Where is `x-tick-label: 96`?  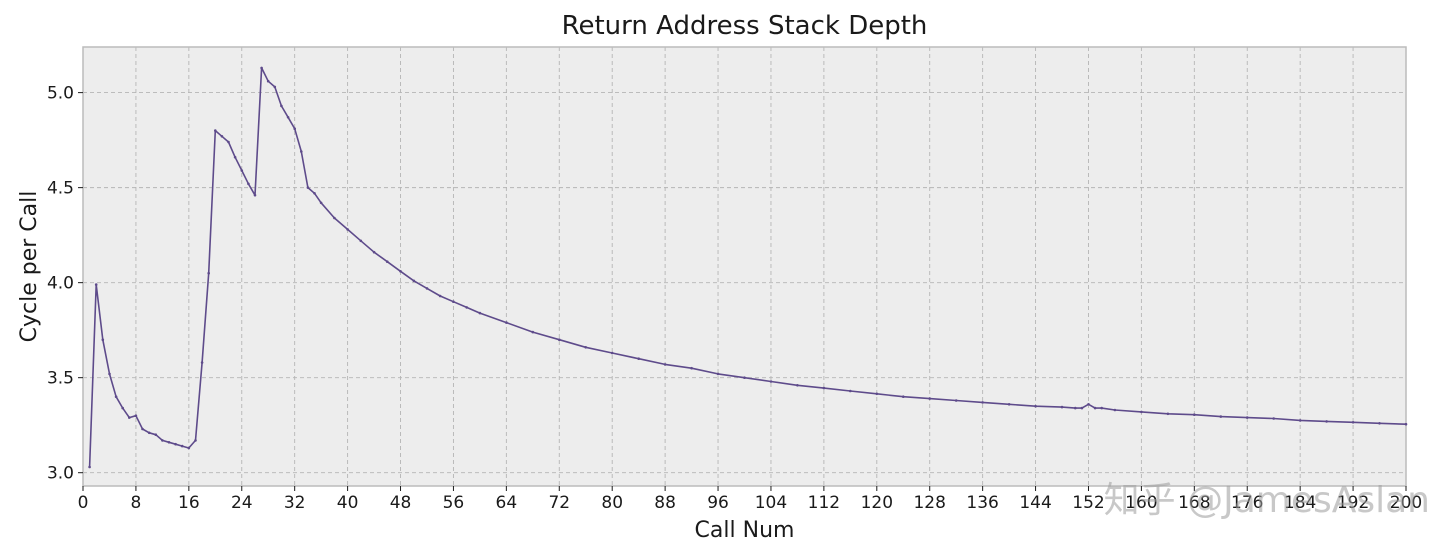 x-tick-label: 96 is located at coordinates (718, 503).